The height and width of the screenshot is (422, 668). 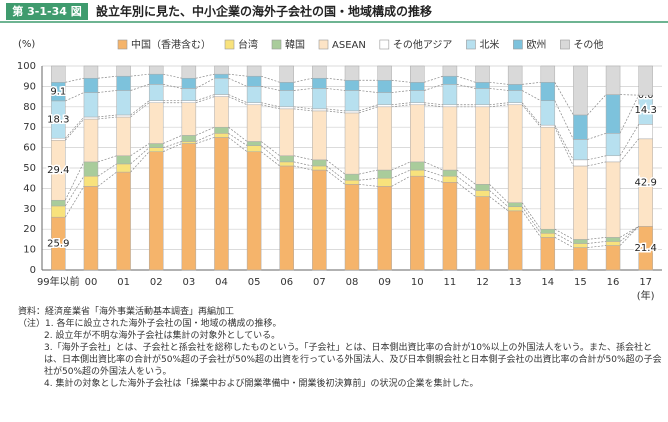 I want to click on data-label: 21.4, so click(x=646, y=248).